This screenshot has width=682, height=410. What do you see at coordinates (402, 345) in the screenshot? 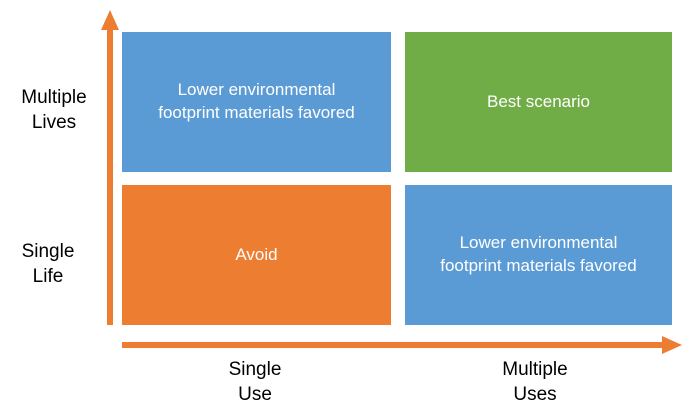
I see `x-axis-arrow` at bounding box center [402, 345].